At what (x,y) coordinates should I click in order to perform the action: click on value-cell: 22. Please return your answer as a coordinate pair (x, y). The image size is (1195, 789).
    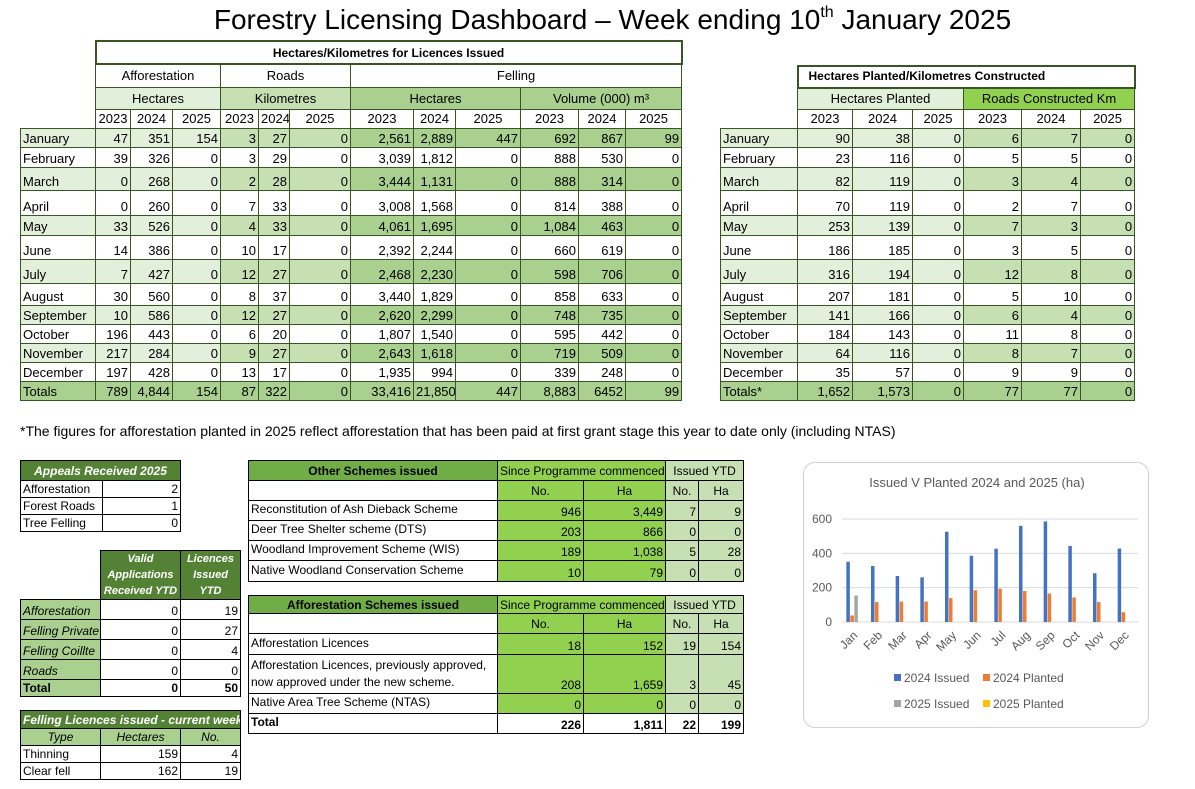
    Looking at the image, I should click on (682, 723).